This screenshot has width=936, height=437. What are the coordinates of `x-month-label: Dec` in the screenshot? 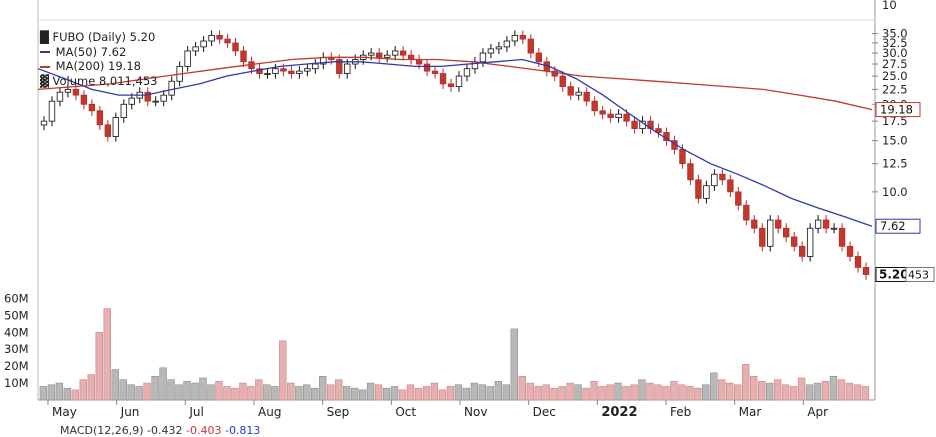 It's located at (544, 412).